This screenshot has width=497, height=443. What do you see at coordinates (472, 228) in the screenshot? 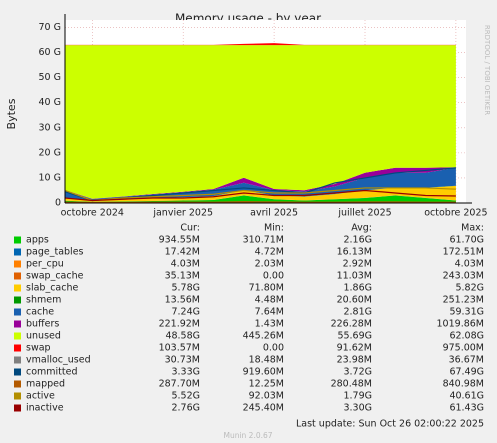
I see `legend-header: Max:` at bounding box center [472, 228].